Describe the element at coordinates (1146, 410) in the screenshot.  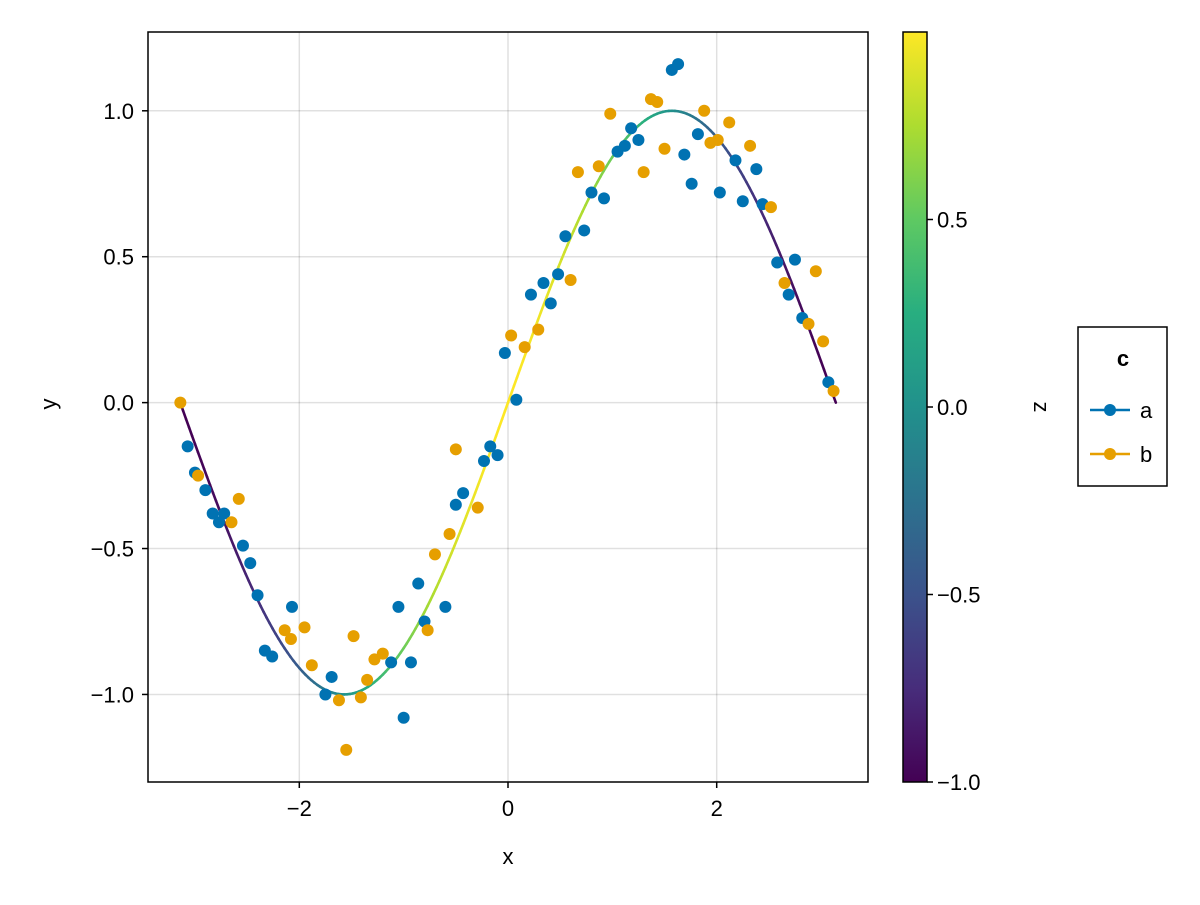
I see `legend-a-label: a` at that location.